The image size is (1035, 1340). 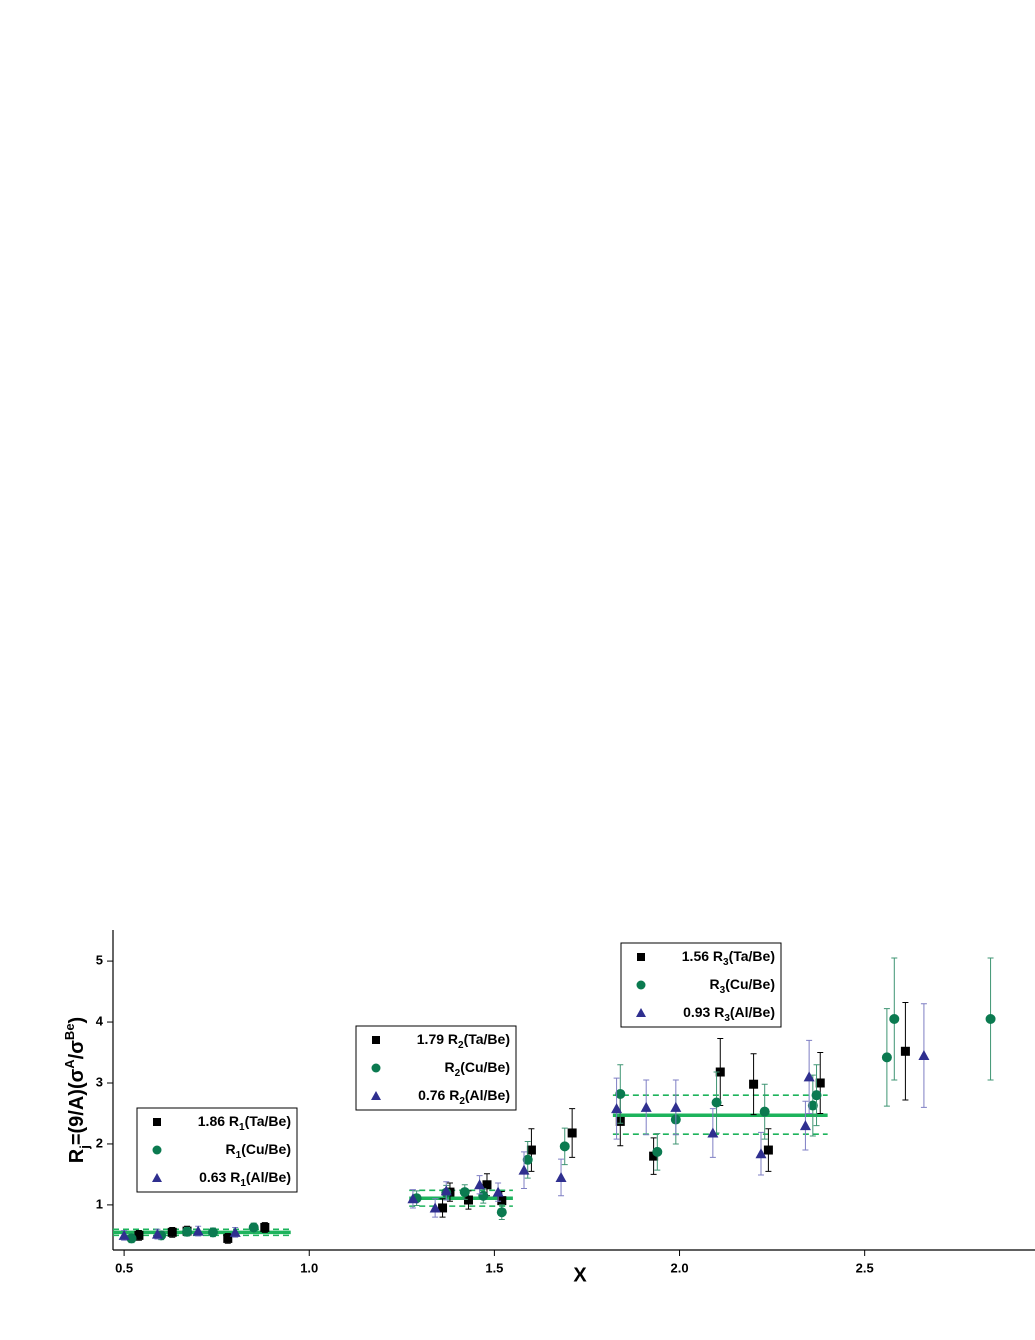 I want to click on legend-label: 0.63 R1(Al/Be), so click(x=245, y=1179).